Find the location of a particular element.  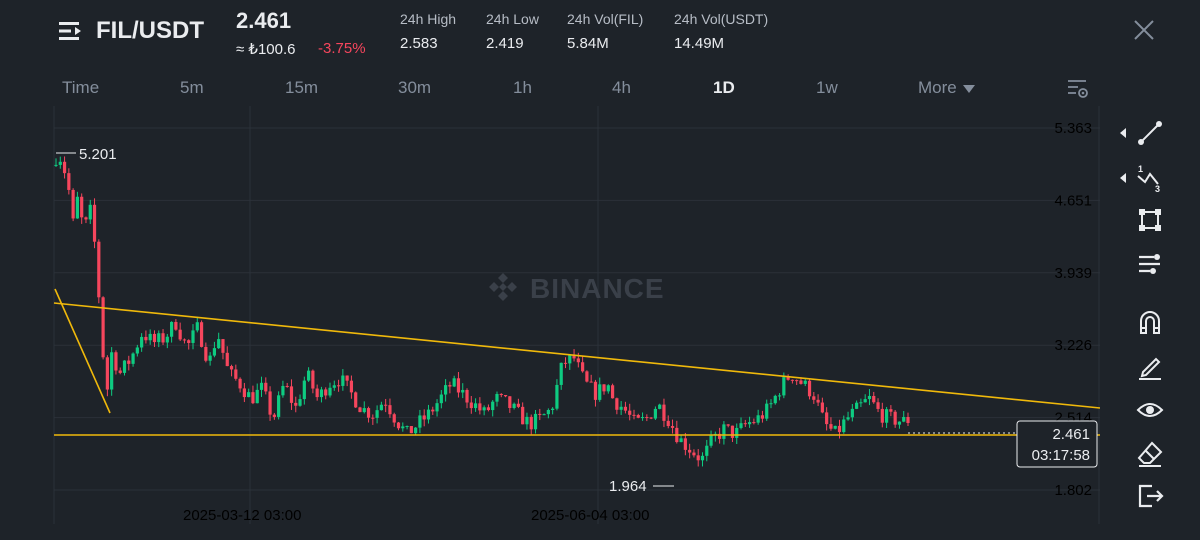

tab-1w: 1w is located at coordinates (827, 87).